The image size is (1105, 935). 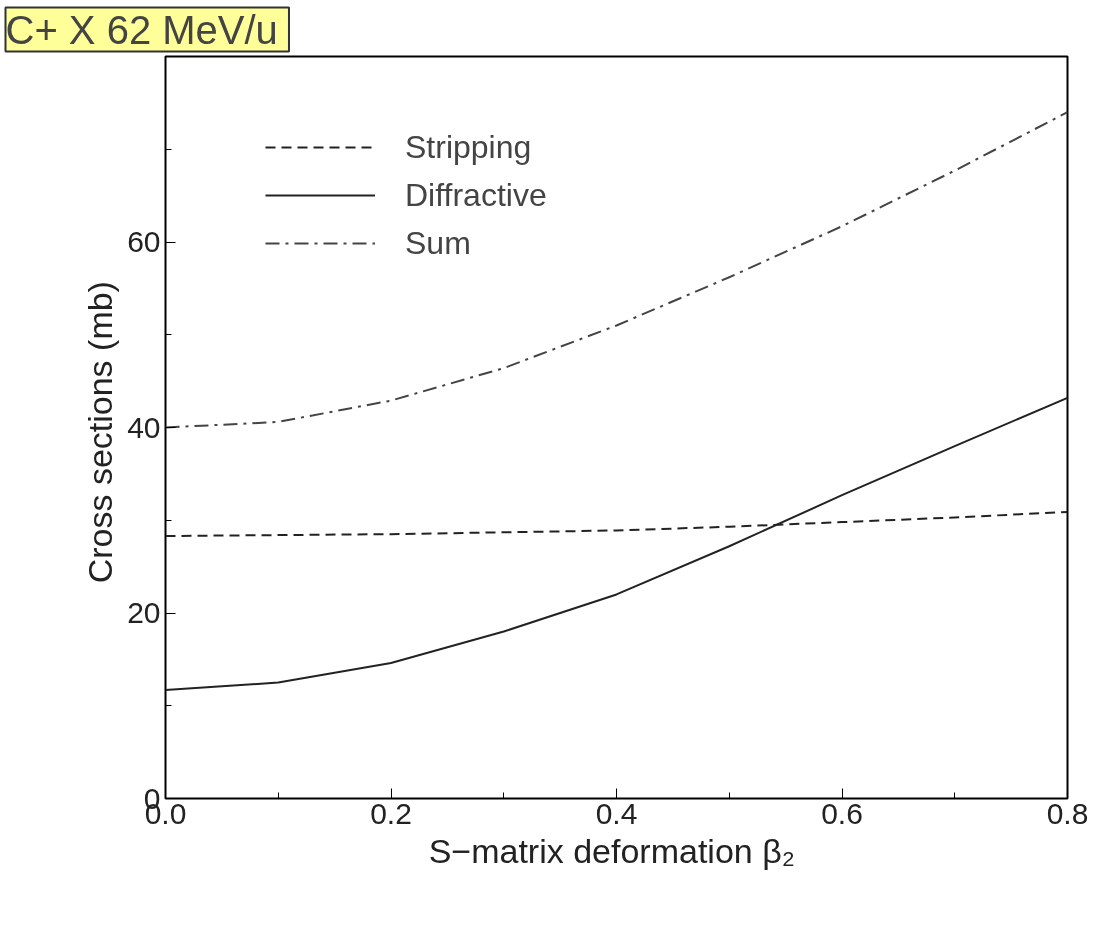 What do you see at coordinates (842, 813) in the screenshot?
I see `x-tick-label: 0.6` at bounding box center [842, 813].